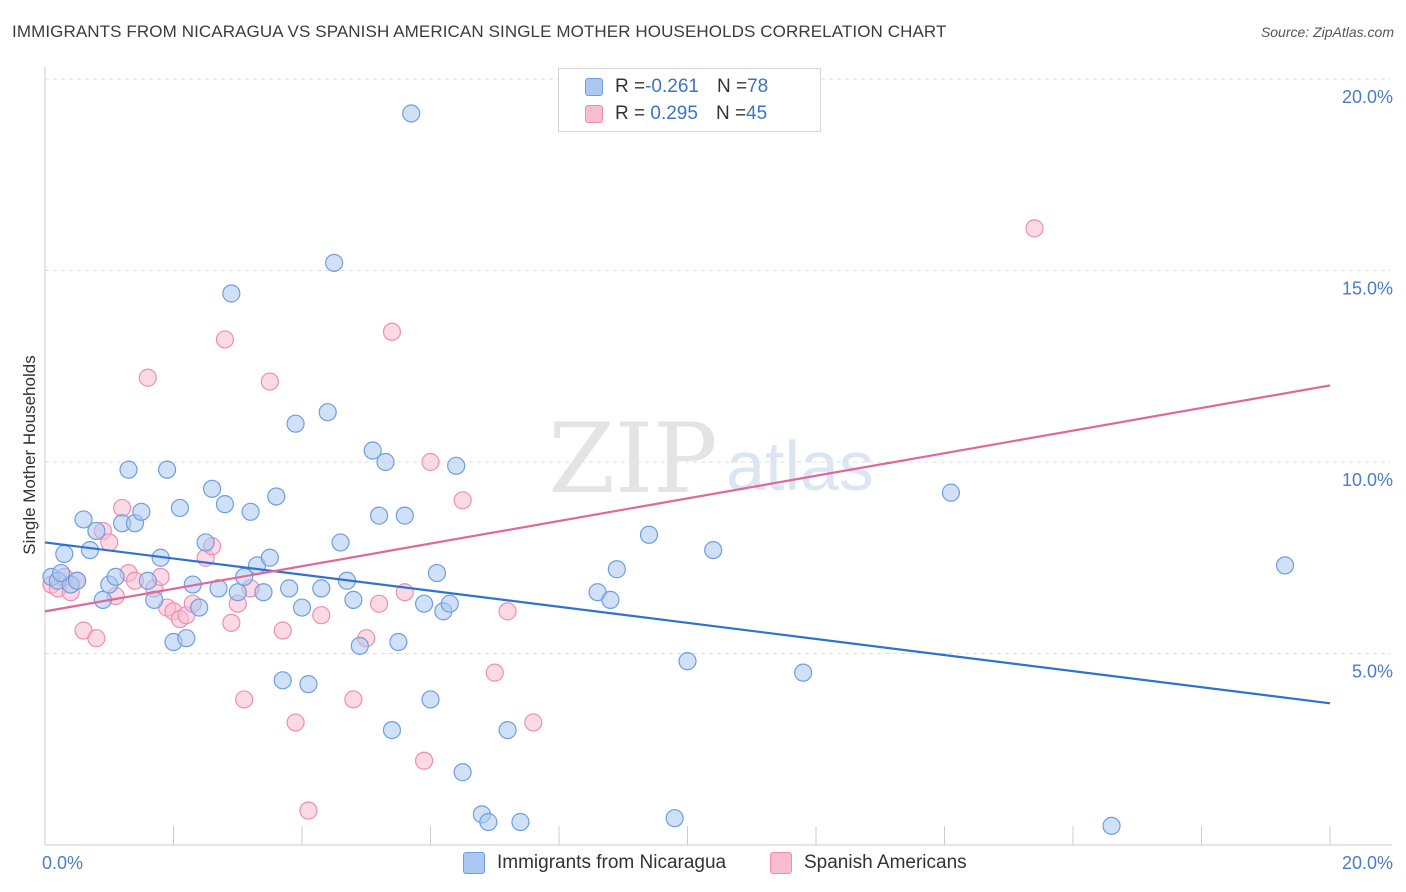  What do you see at coordinates (1367, 97) in the screenshot?
I see `y-tick-label: 20.0%` at bounding box center [1367, 97].